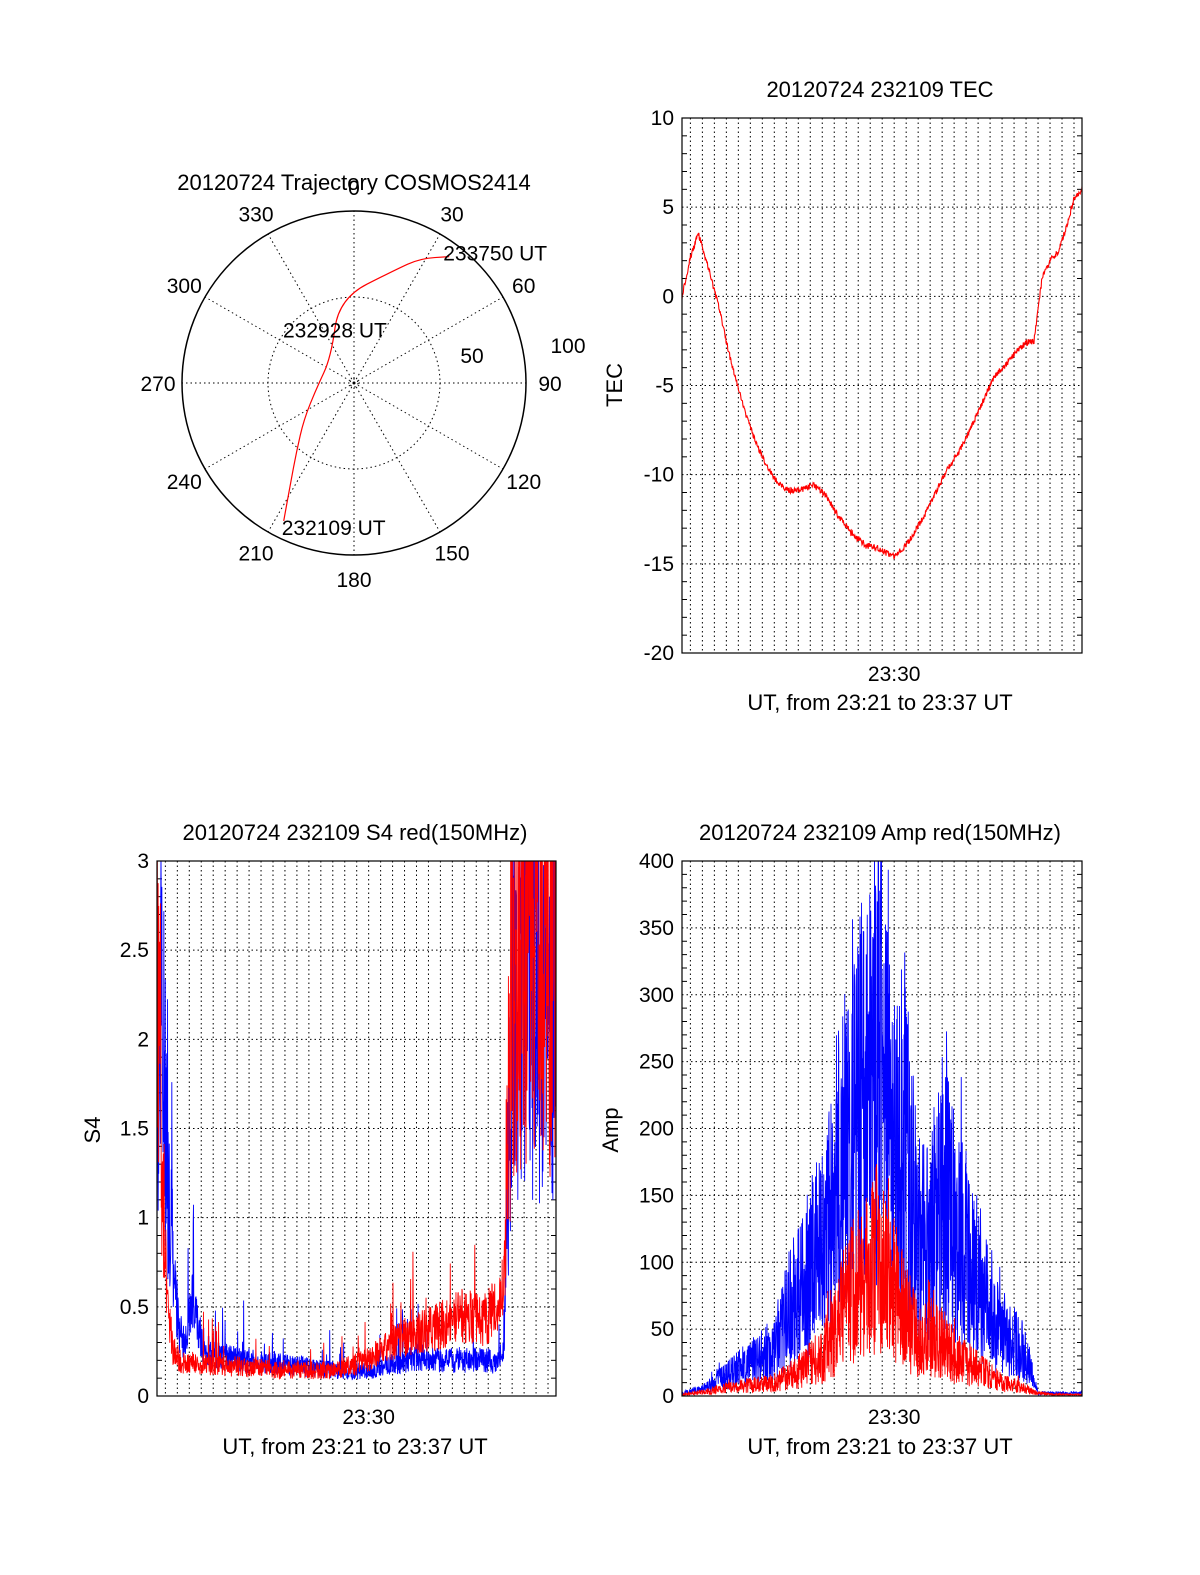 This screenshot has width=1200, height=1575. I want to click on polar-center-mark, so click(354, 383).